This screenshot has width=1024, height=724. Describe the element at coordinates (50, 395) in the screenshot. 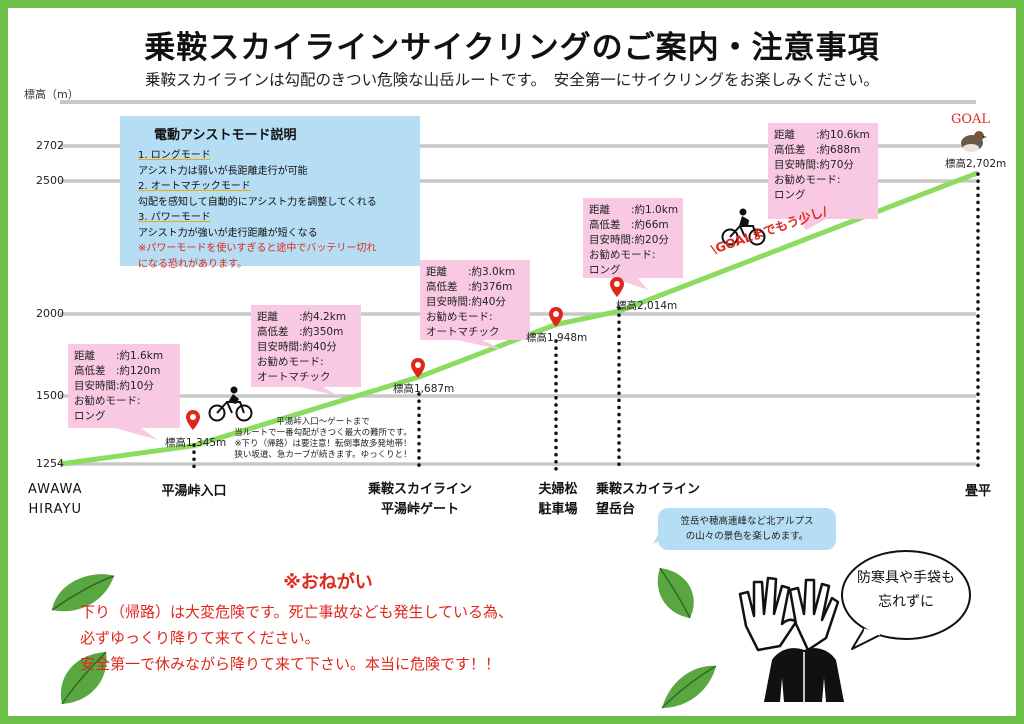

I see `y-tick-1500: 1500` at that location.